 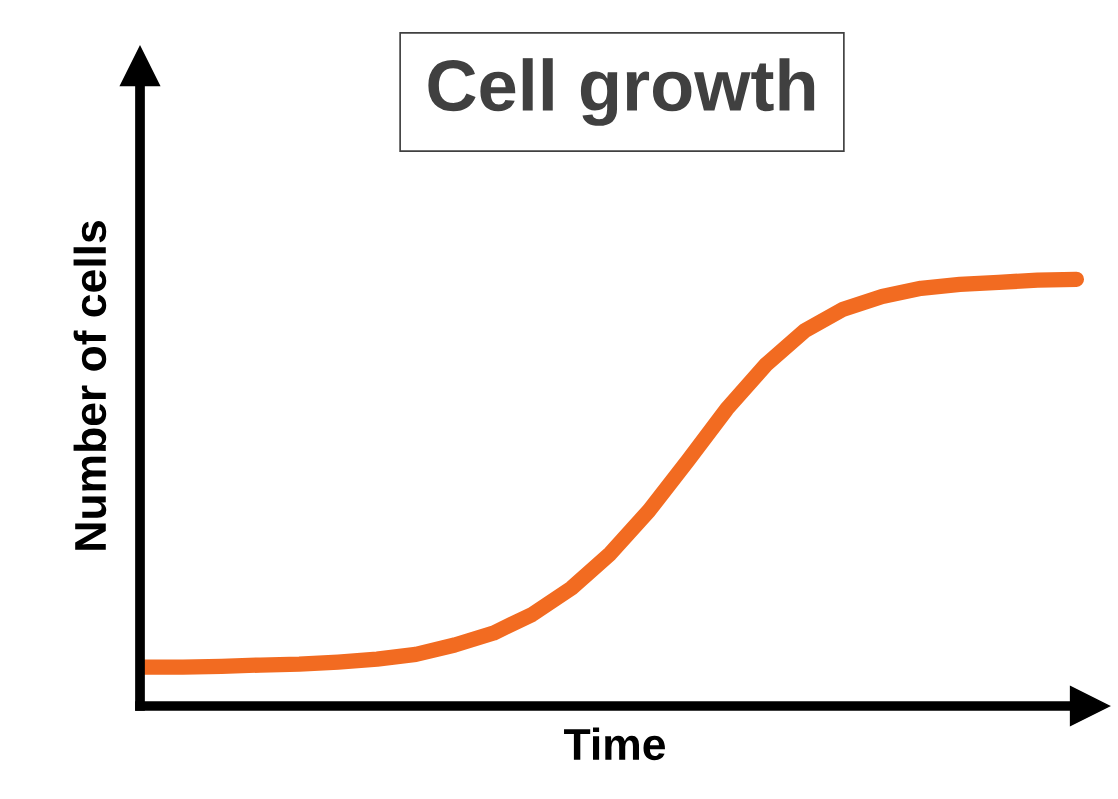 I want to click on chart-title: Cell growth, so click(x=621, y=92).